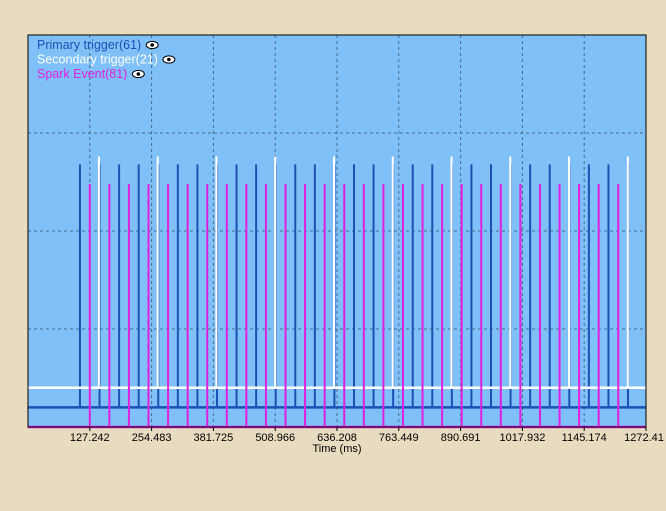  I want to click on legend-label: Secondary trigger(21), so click(97, 60).